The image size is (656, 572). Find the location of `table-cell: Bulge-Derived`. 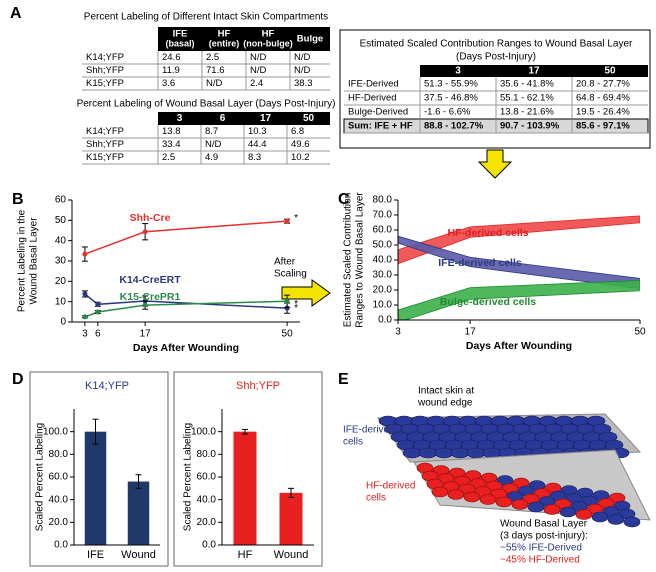

table-cell: Bulge-Derived is located at coordinates (378, 112).